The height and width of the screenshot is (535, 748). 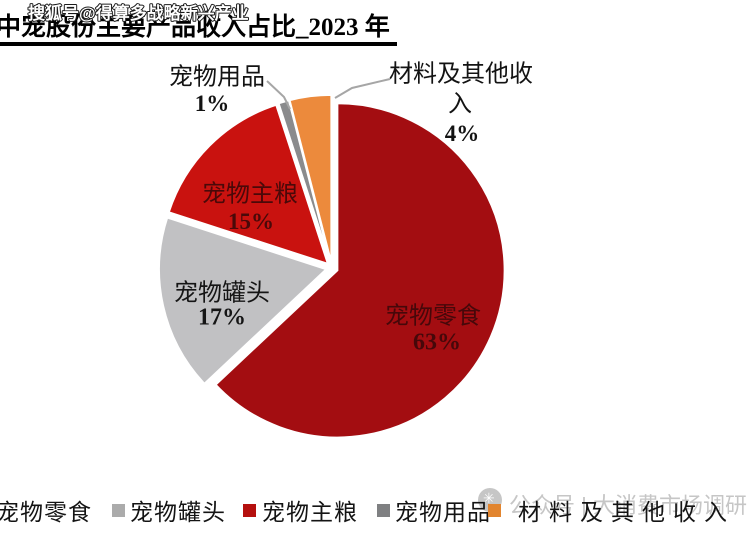 I want to click on data-label: 宠物零食, so click(x=433, y=316).